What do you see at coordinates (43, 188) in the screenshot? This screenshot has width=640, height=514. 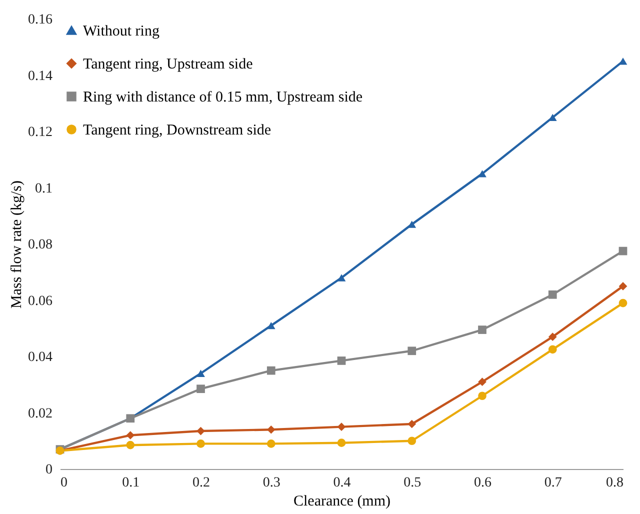 I see `y-tick-label: 0.1` at bounding box center [43, 188].